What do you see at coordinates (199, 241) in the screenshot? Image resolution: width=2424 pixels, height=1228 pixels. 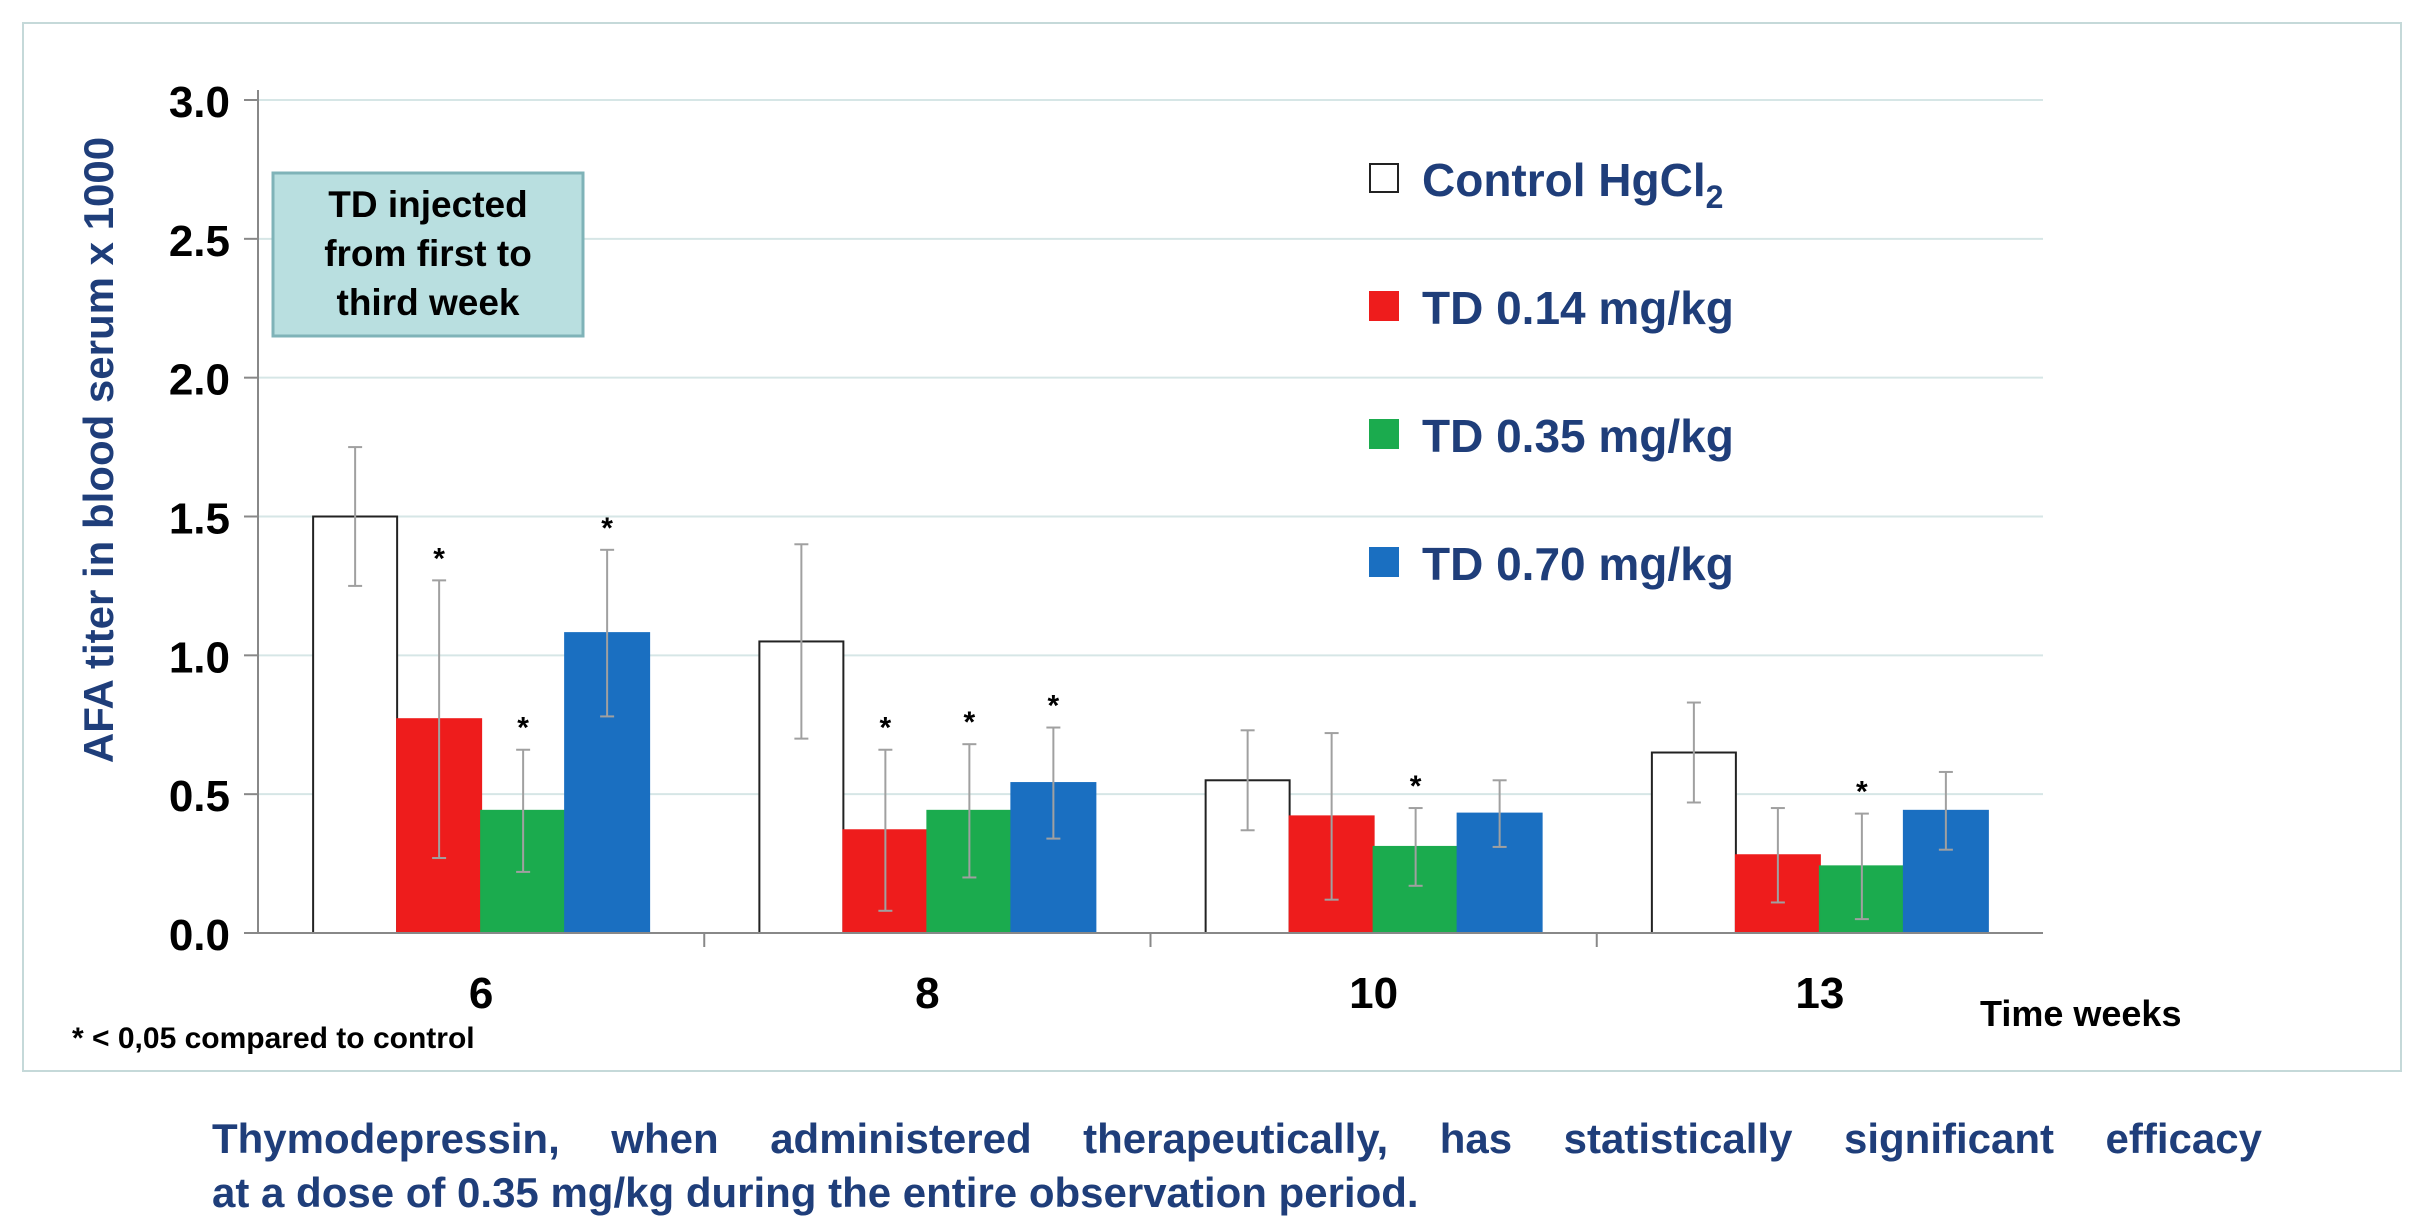 I see `y-tick-label: 2.5` at bounding box center [199, 241].